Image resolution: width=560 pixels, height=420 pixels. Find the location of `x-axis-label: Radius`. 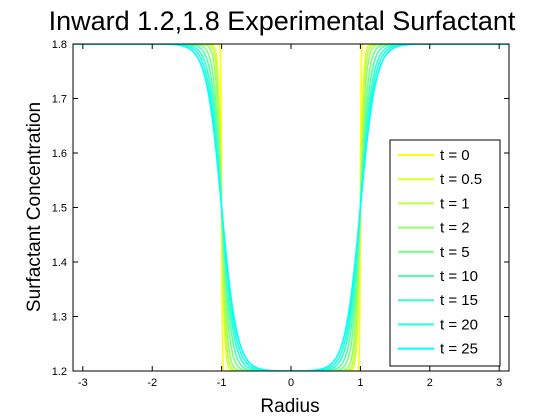

x-axis-label: Radius is located at coordinates (289, 406).